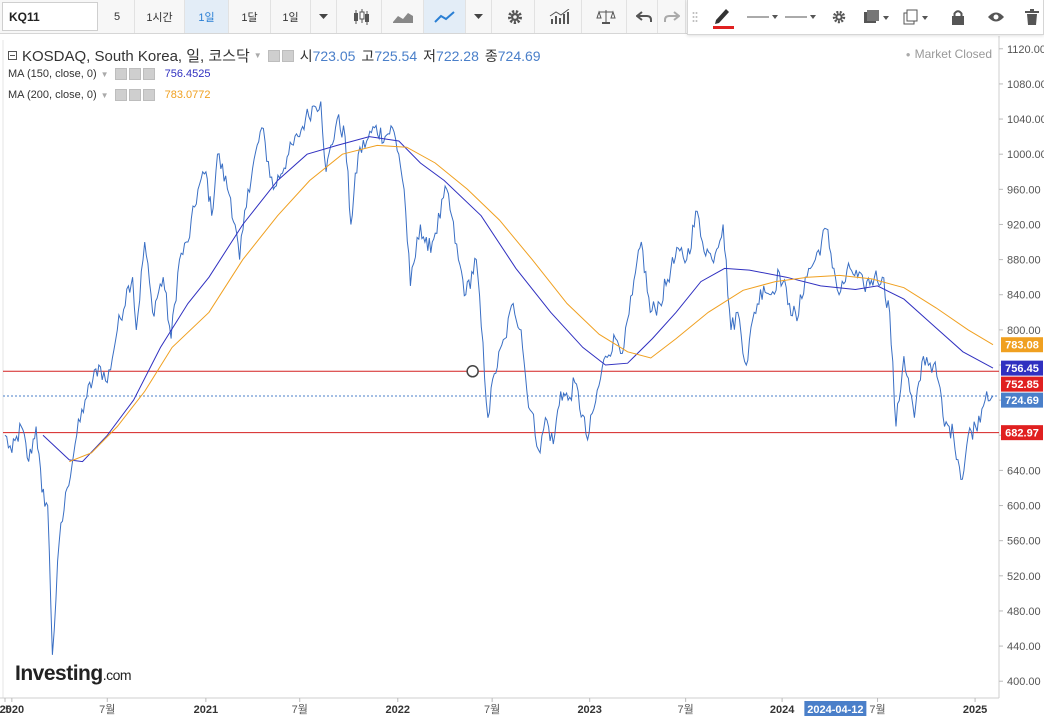  What do you see at coordinates (1024, 261) in the screenshot?
I see `y-tick-label: 880.00` at bounding box center [1024, 261].